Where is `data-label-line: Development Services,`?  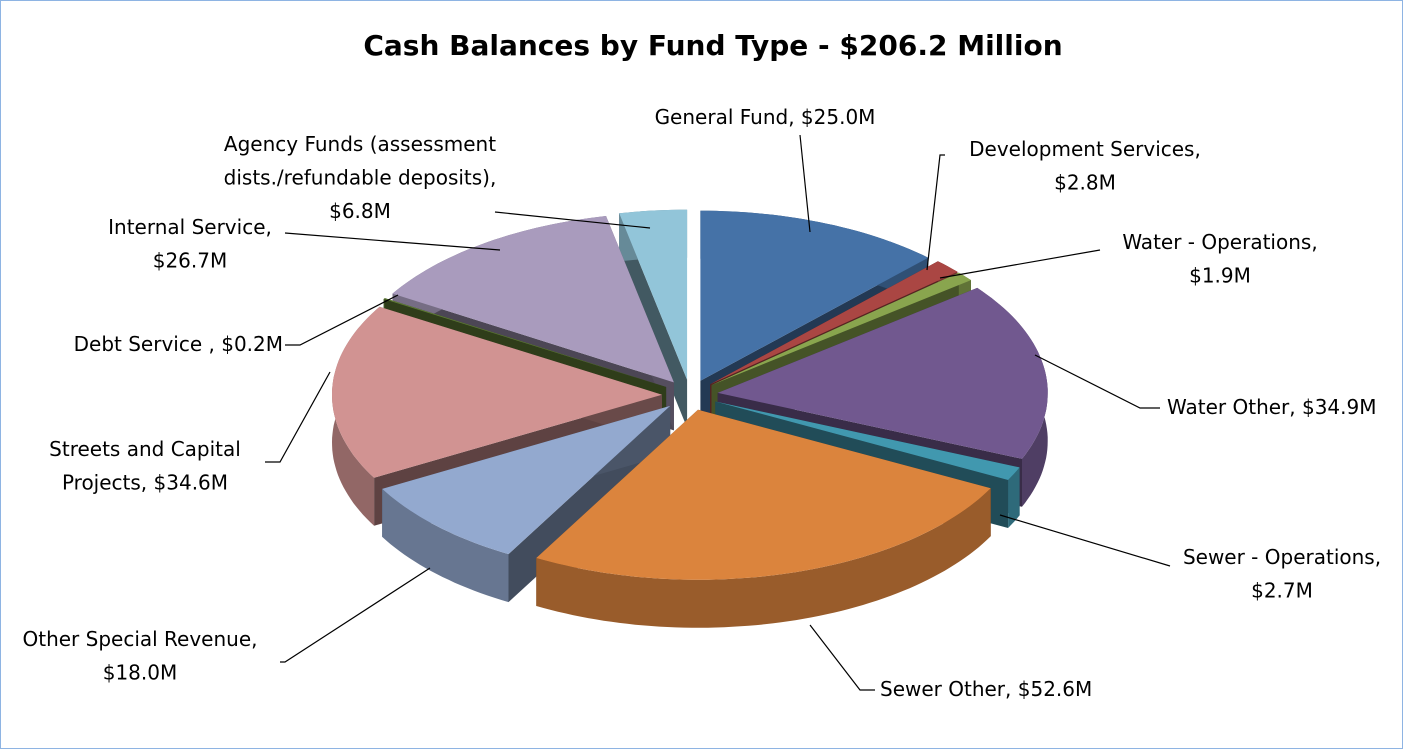 data-label-line: Development Services, is located at coordinates (1085, 149).